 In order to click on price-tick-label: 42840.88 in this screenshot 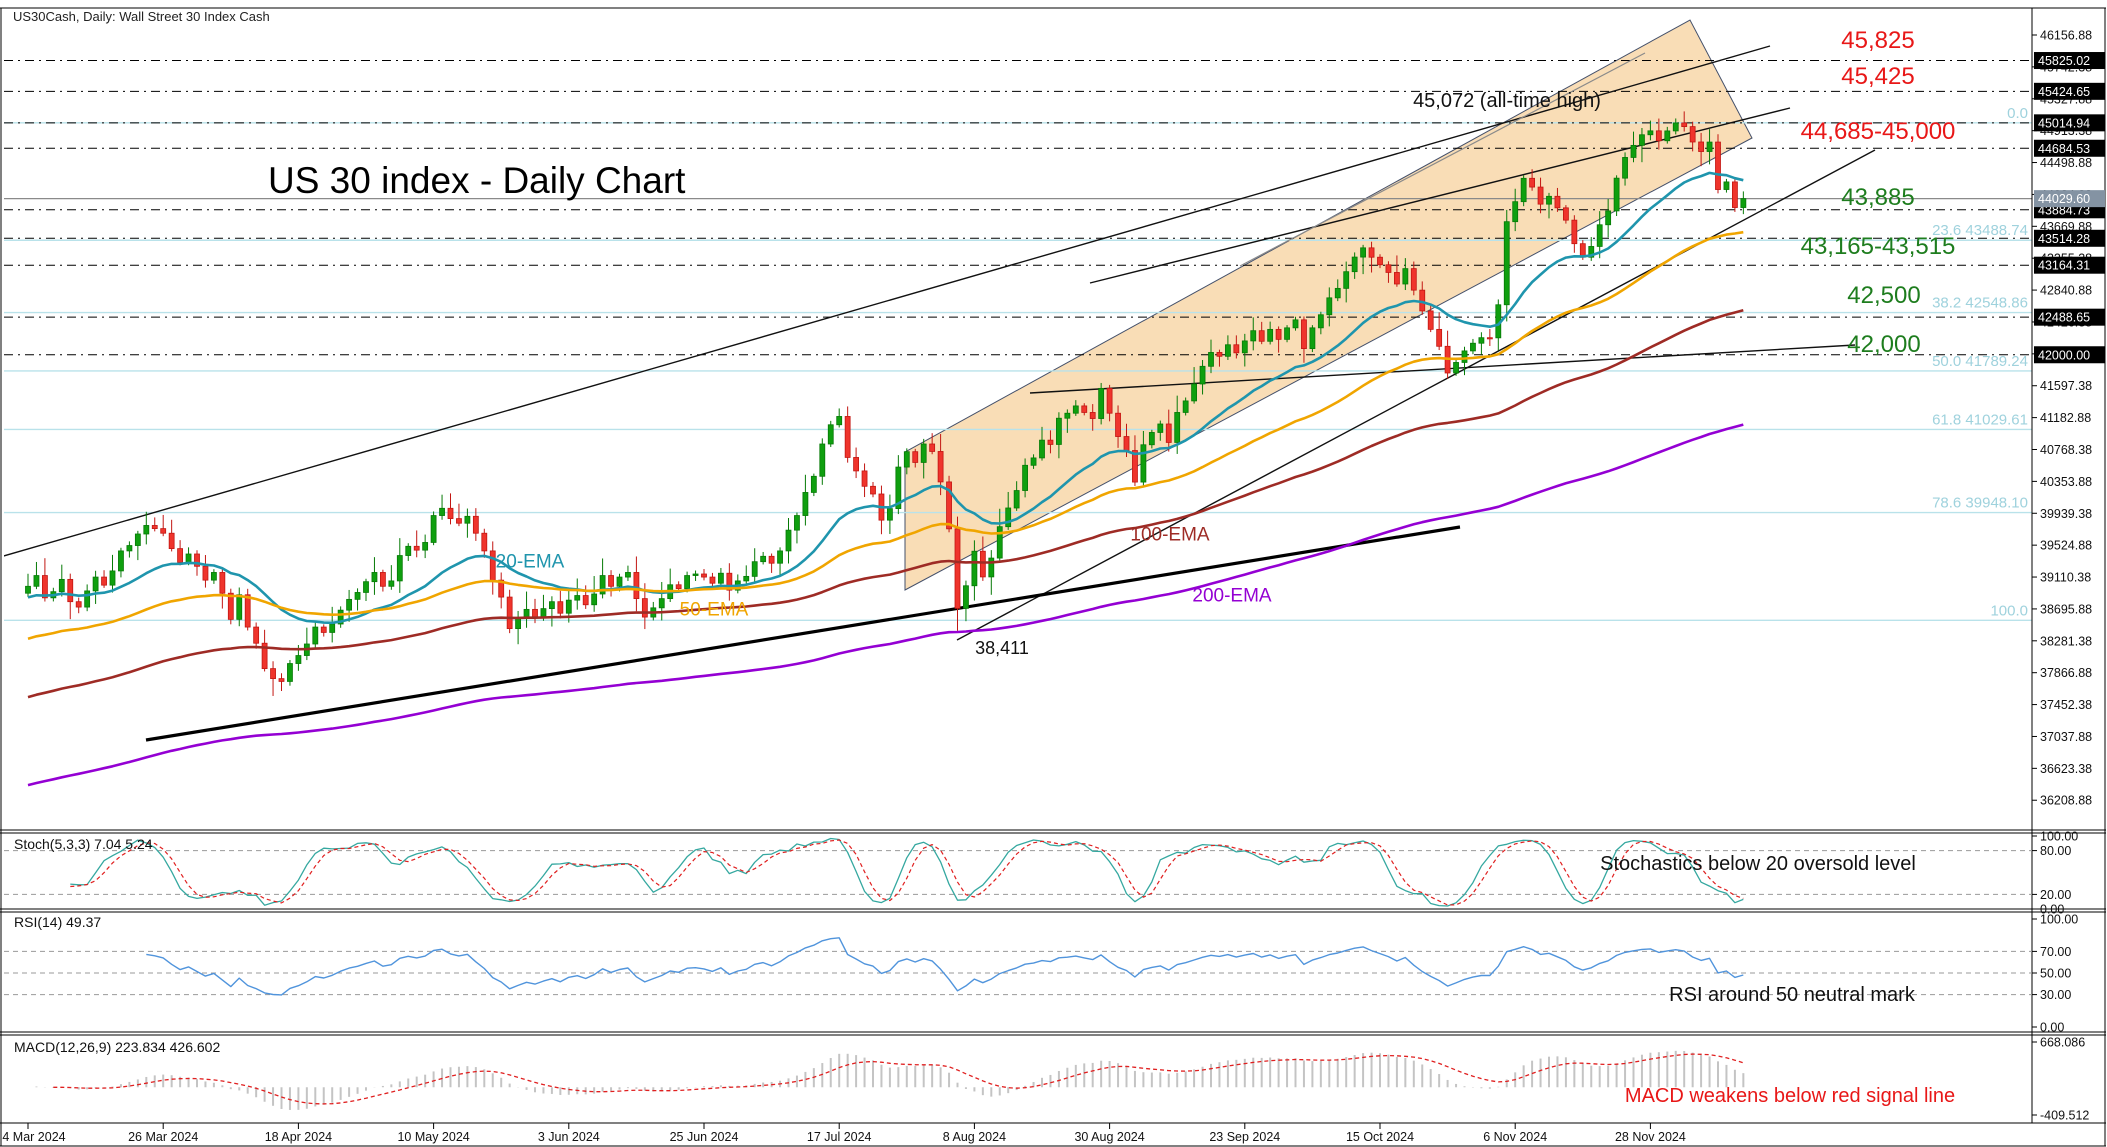, I will do `click(2066, 291)`.